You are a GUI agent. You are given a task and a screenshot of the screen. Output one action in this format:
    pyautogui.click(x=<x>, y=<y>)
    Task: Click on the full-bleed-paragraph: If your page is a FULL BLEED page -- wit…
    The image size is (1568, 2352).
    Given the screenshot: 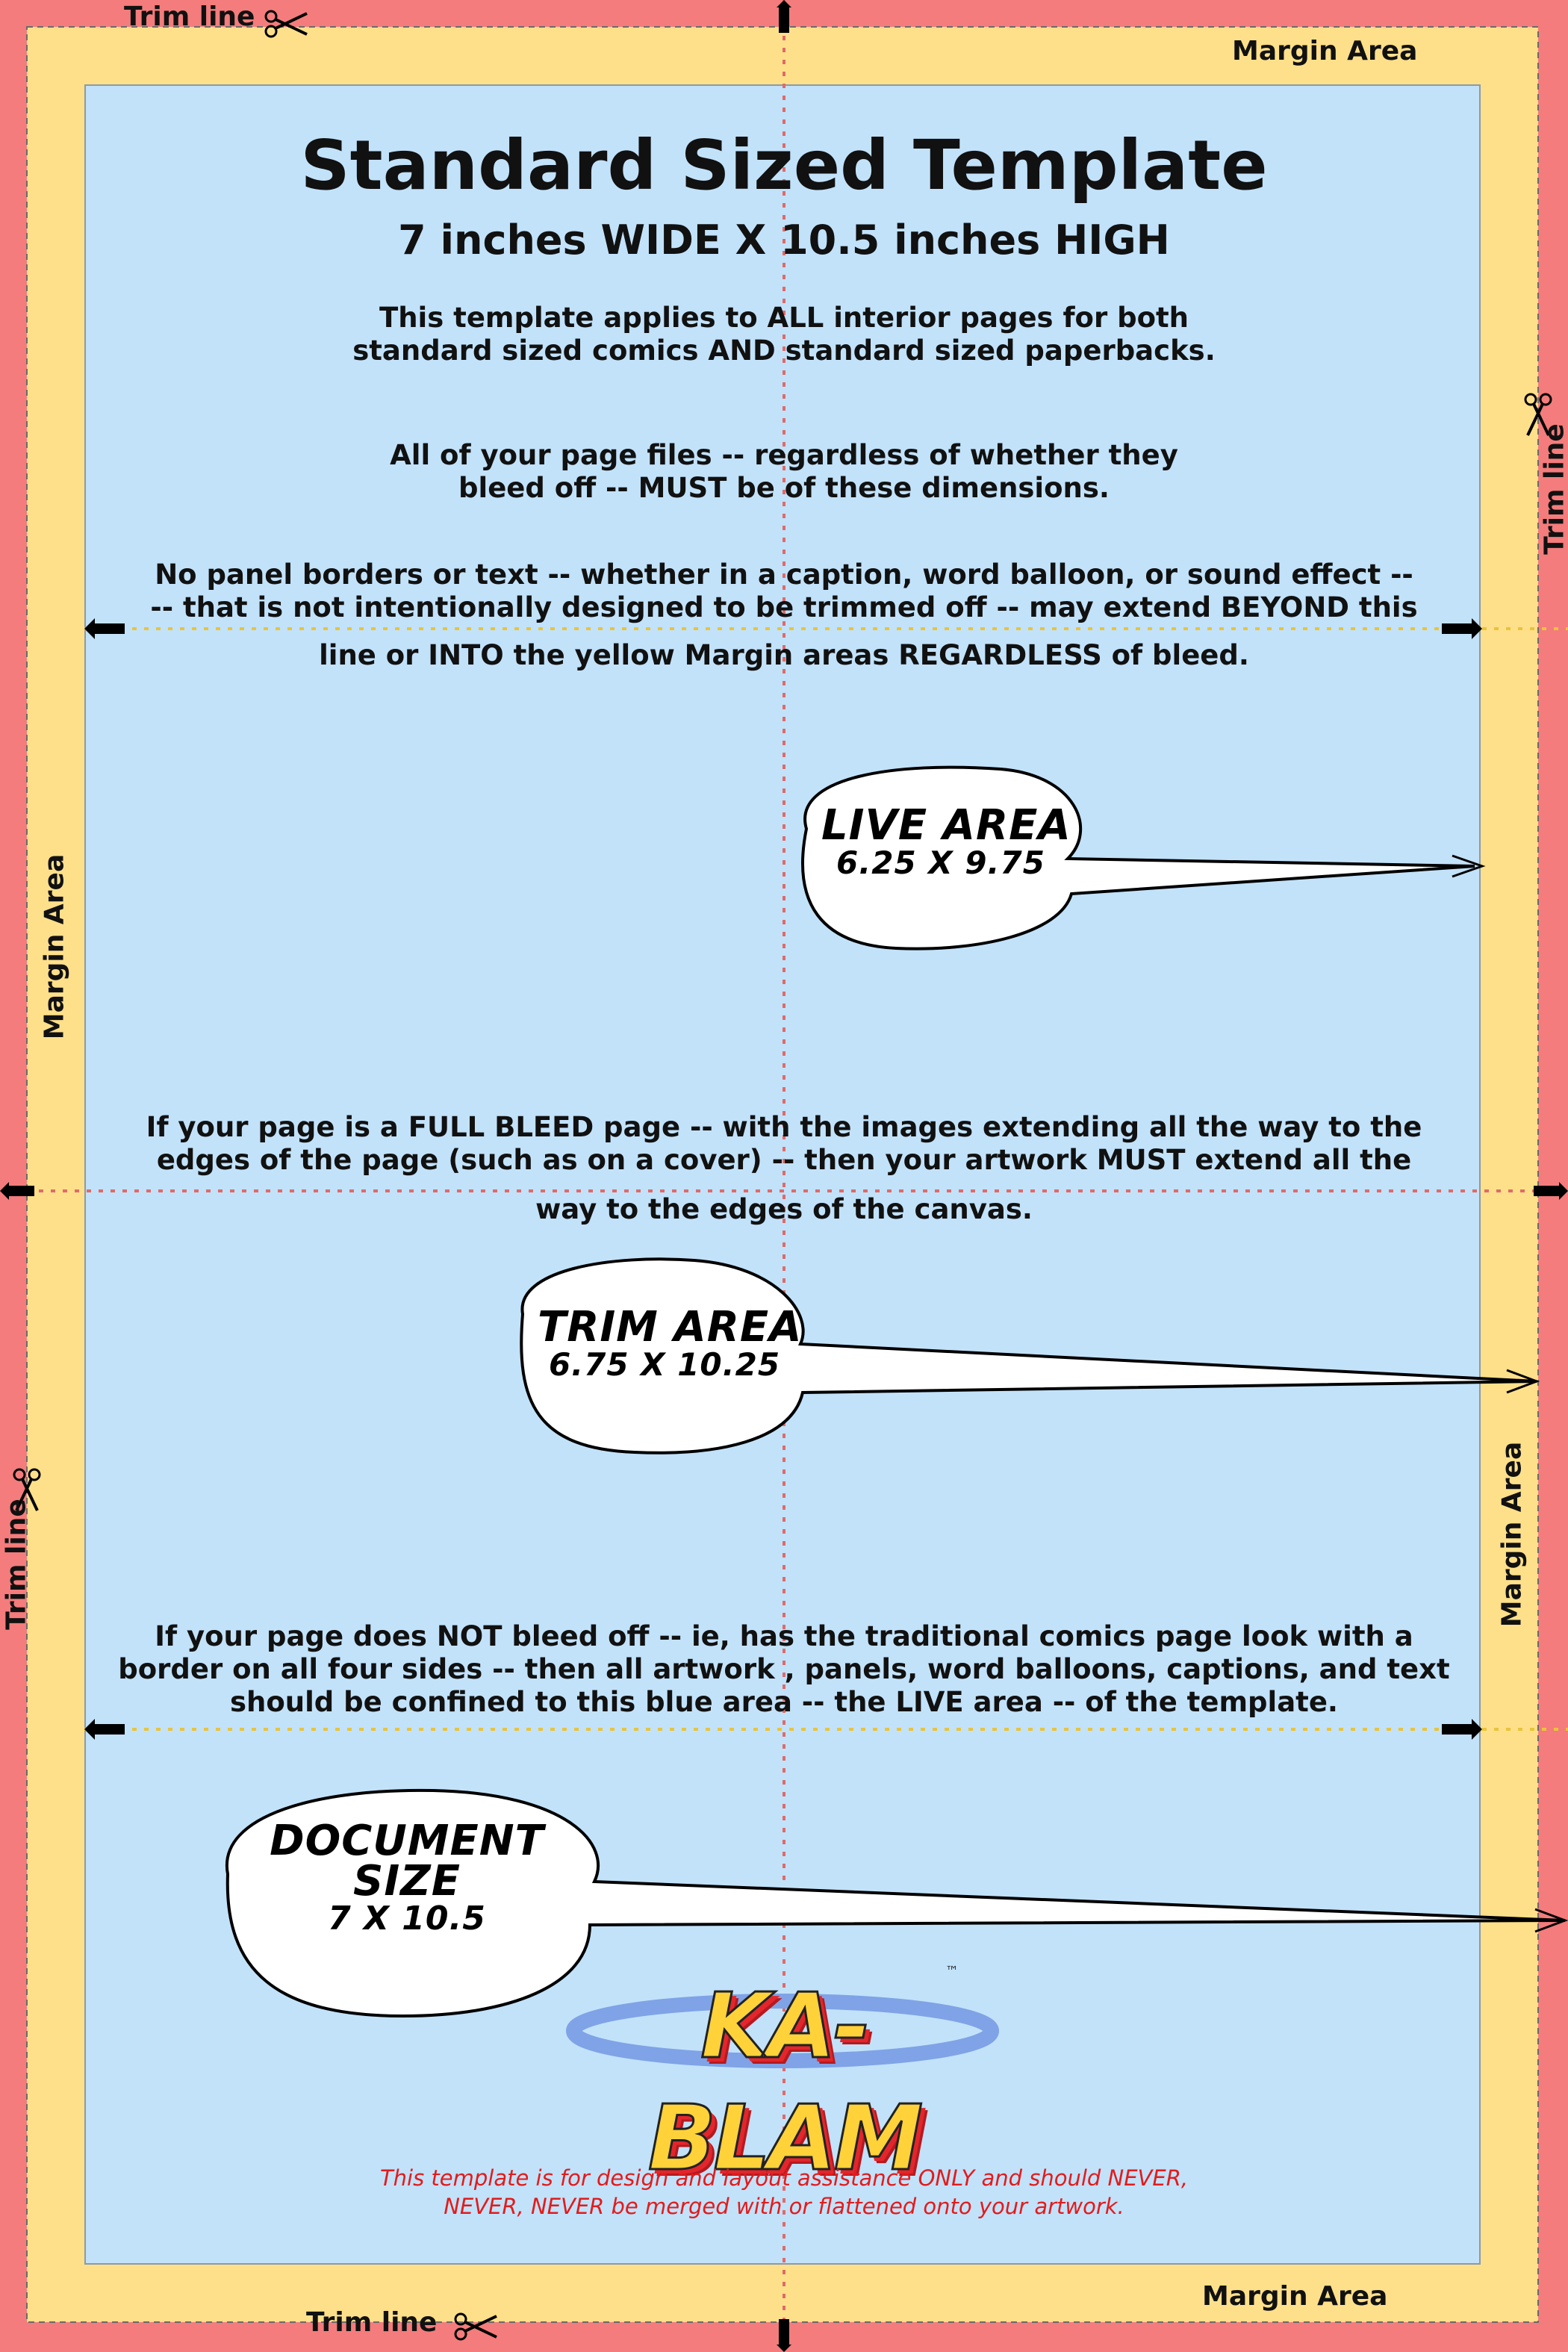 What is the action you would take?
    pyautogui.click(x=784, y=1143)
    